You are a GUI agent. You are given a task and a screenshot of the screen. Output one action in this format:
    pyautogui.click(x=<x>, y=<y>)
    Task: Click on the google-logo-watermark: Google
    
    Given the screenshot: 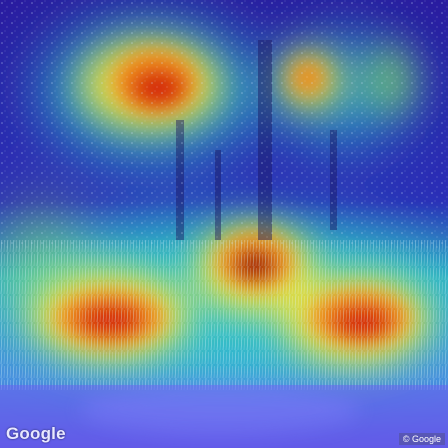 What is the action you would take?
    pyautogui.click(x=36, y=433)
    